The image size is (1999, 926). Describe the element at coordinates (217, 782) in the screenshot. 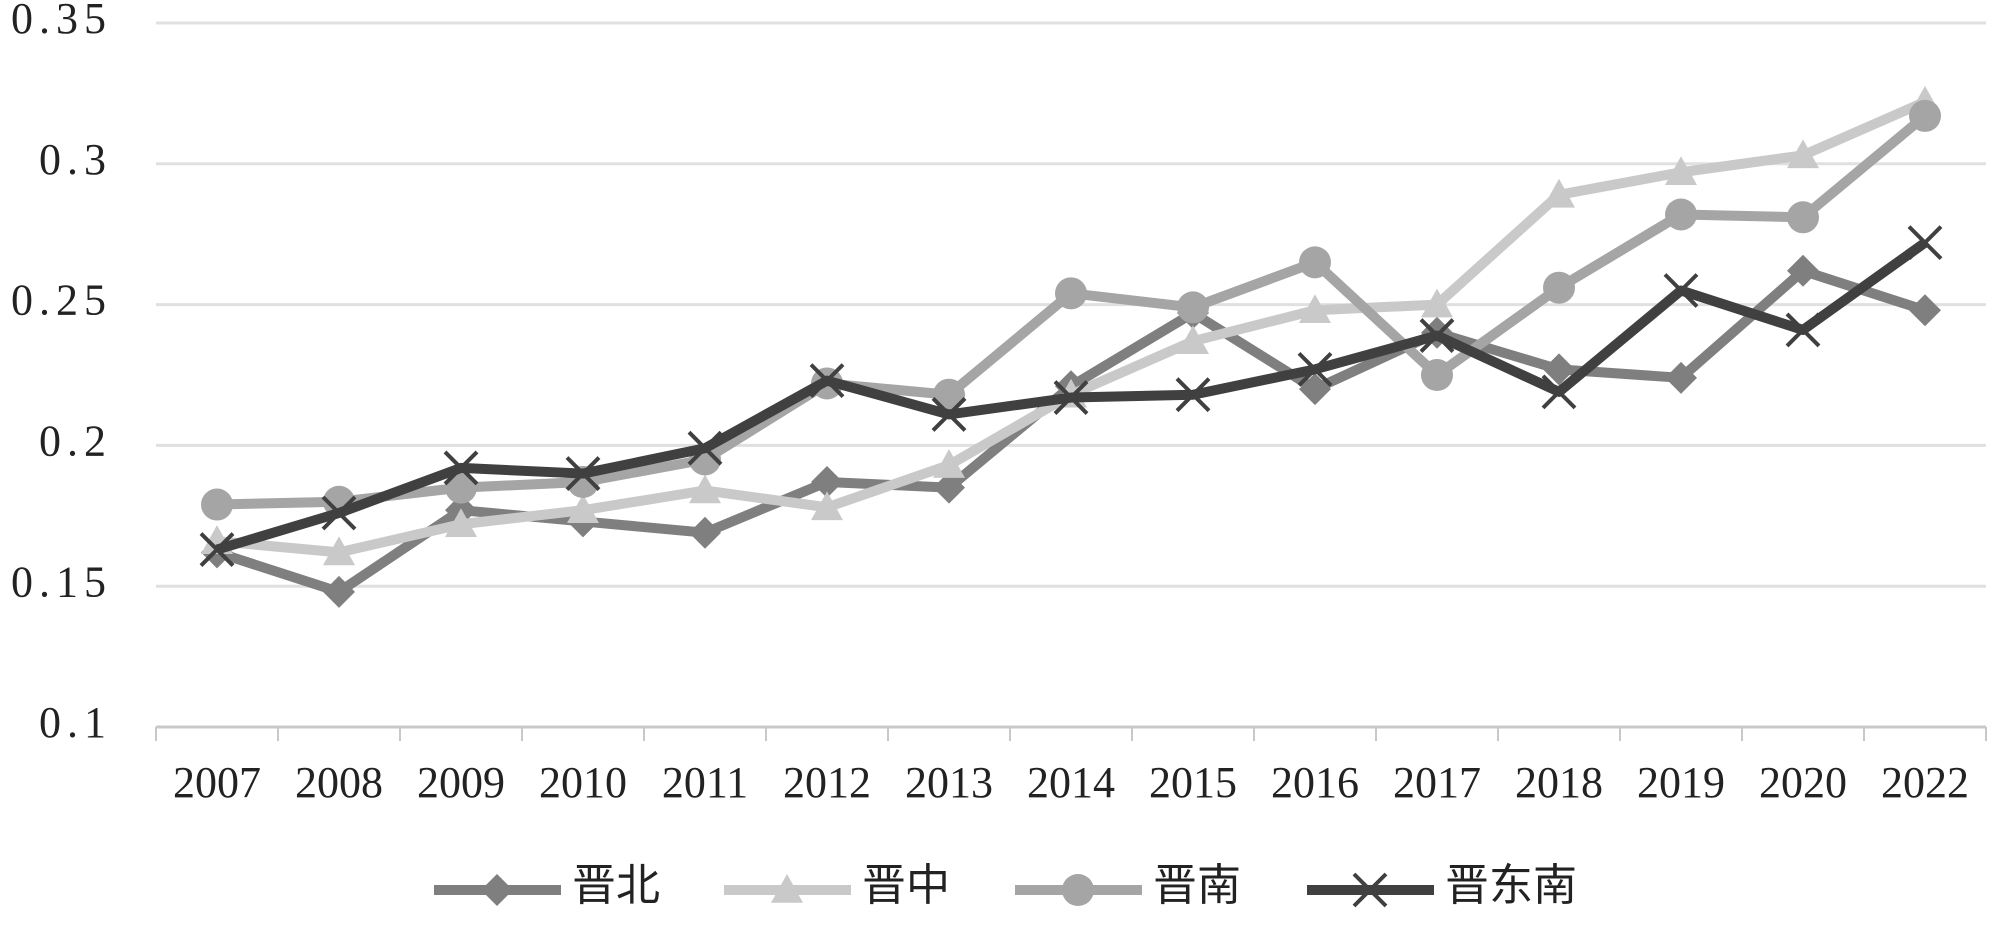

I see `x-tick-label: 2007` at that location.